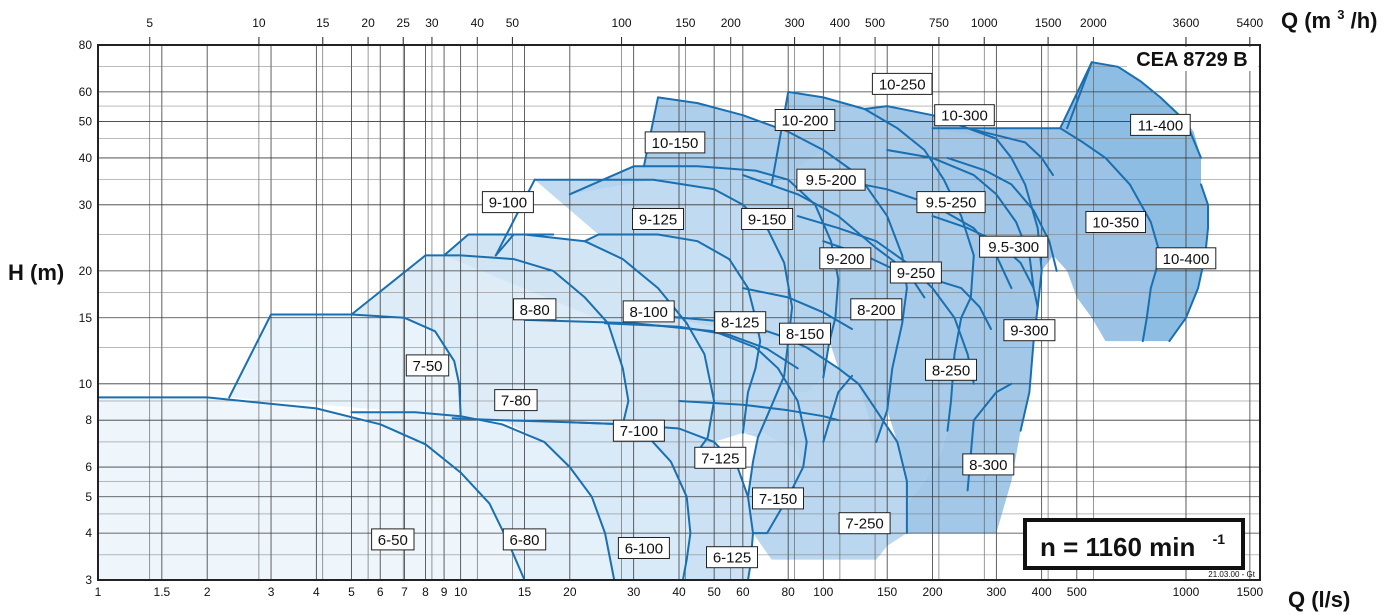 This screenshot has width=1387, height=615. Describe the element at coordinates (535, 309) in the screenshot. I see `model-label-8-80: 8-80` at that location.